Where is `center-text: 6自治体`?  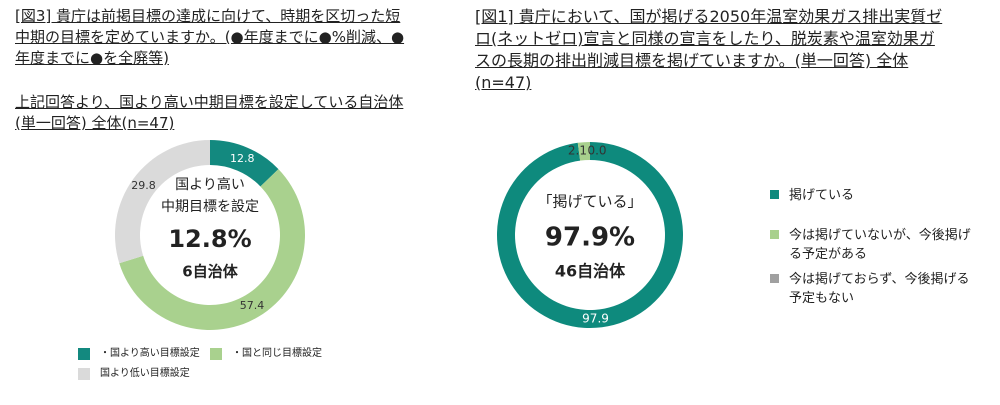
center-text: 6自治体 is located at coordinates (210, 272).